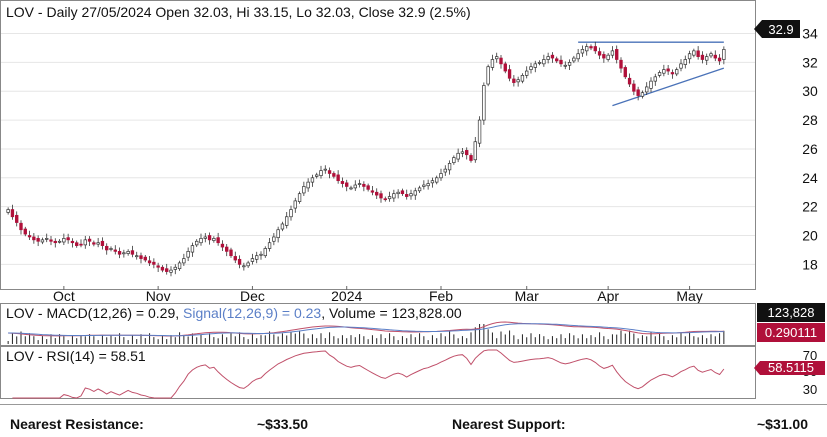  I want to click on y-tick-label: 34, so click(810, 34).